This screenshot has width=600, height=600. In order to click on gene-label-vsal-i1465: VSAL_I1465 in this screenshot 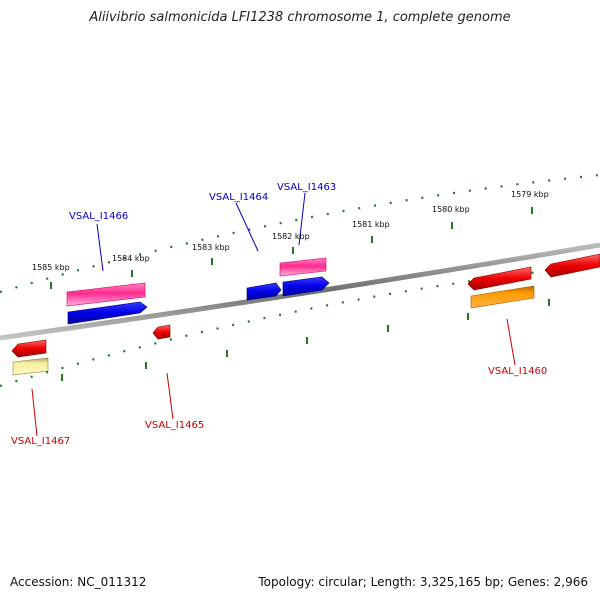, I will do `click(174, 425)`.